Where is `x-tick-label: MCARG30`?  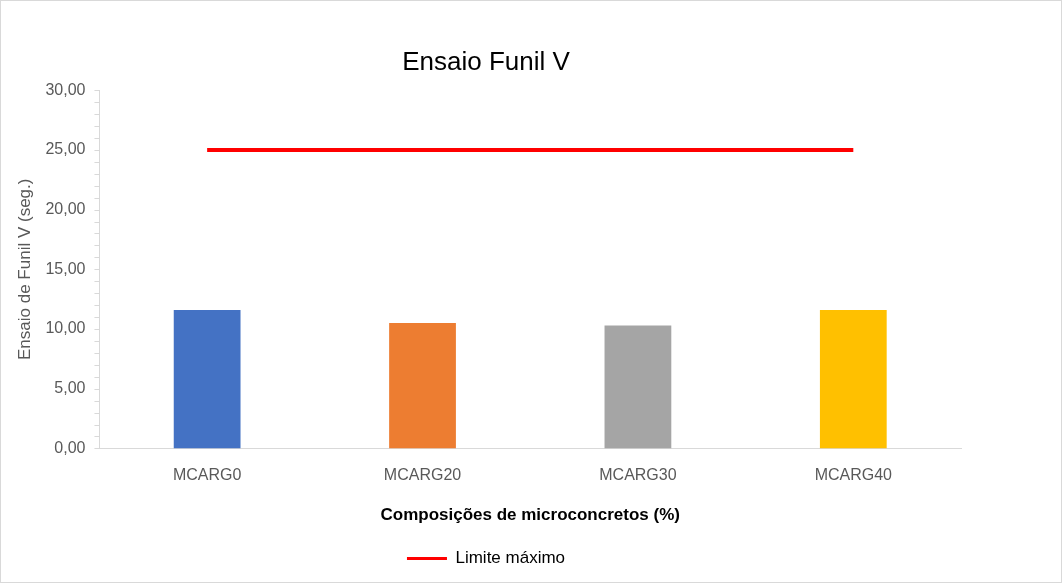
x-tick-label: MCARG30 is located at coordinates (638, 475).